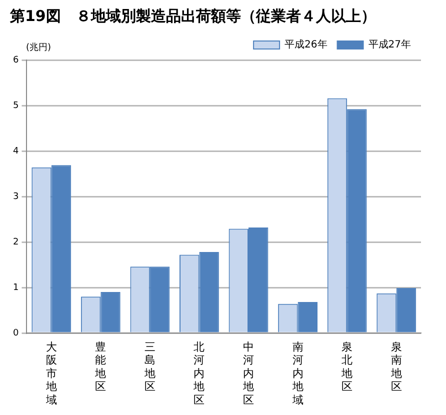 This screenshot has width=446, height=415. I want to click on y-tick-label: 1, so click(15, 287).